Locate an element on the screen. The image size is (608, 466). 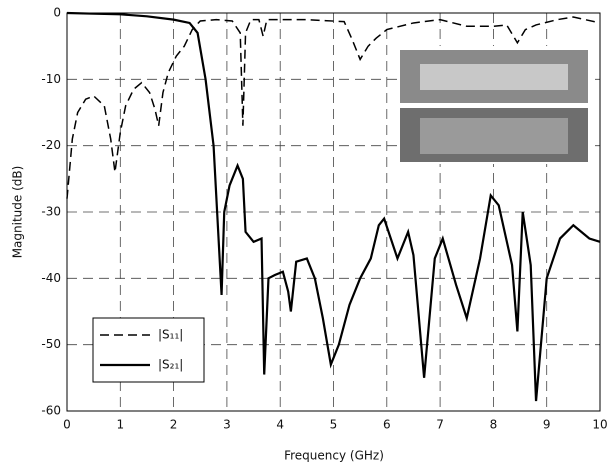
x-tick-label: 5 is located at coordinates (334, 425).